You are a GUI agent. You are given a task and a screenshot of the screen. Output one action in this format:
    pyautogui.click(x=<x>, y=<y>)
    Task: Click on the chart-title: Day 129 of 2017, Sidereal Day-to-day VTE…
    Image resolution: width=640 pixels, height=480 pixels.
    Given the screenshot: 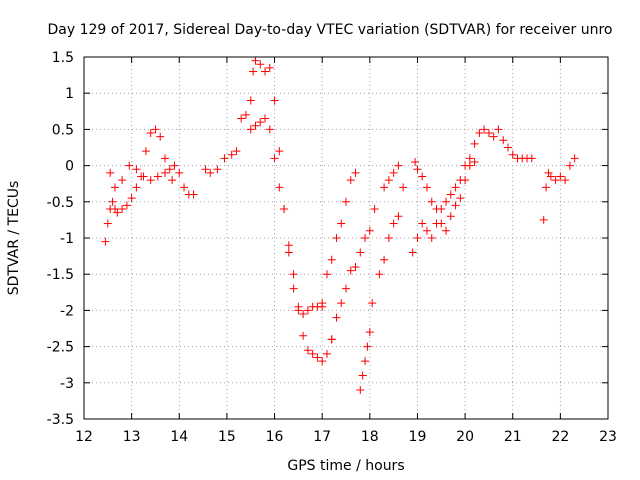 What is the action you would take?
    pyautogui.click(x=330, y=30)
    